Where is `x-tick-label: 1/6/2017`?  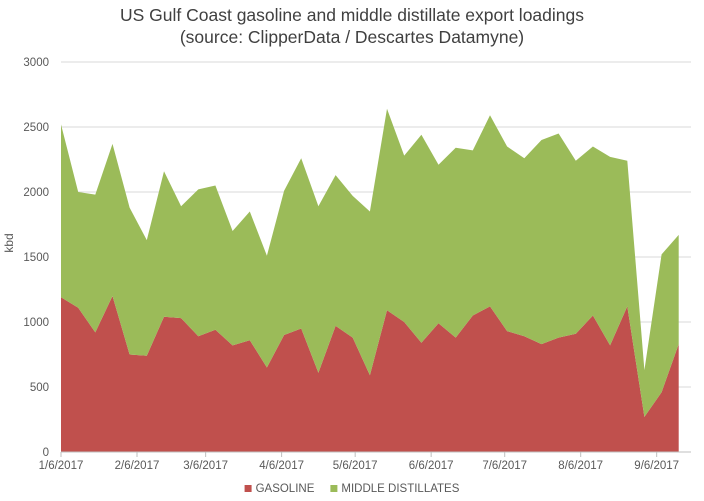
x-tick-label: 1/6/2017 is located at coordinates (61, 466).